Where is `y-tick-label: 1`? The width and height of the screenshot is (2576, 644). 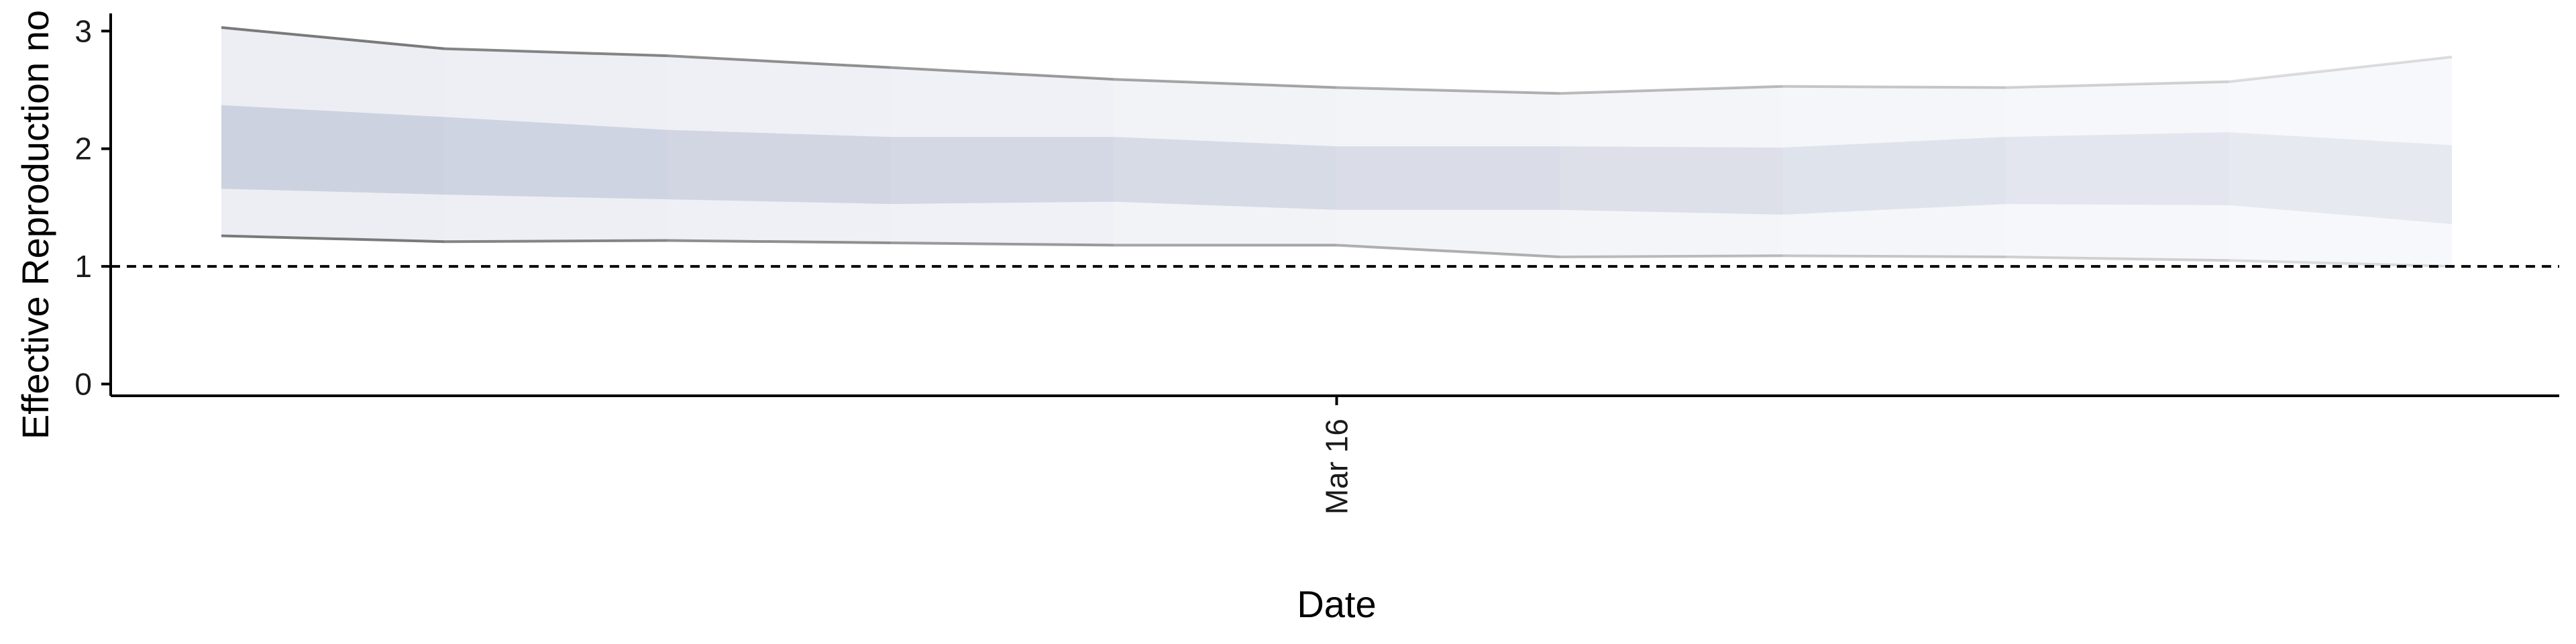 y-tick-label: 1 is located at coordinates (83, 266).